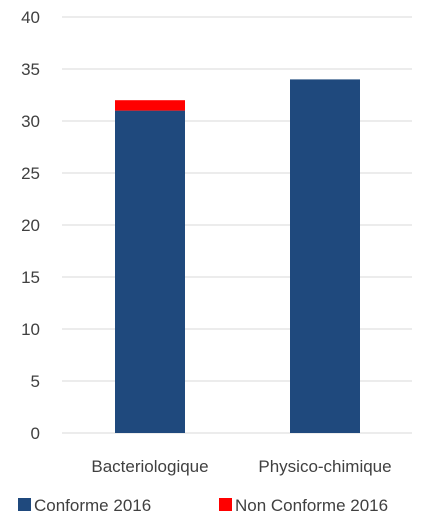 The width and height of the screenshot is (427, 530). I want to click on legend: Conforme 2016 Non Conforme 2016, so click(203, 505).